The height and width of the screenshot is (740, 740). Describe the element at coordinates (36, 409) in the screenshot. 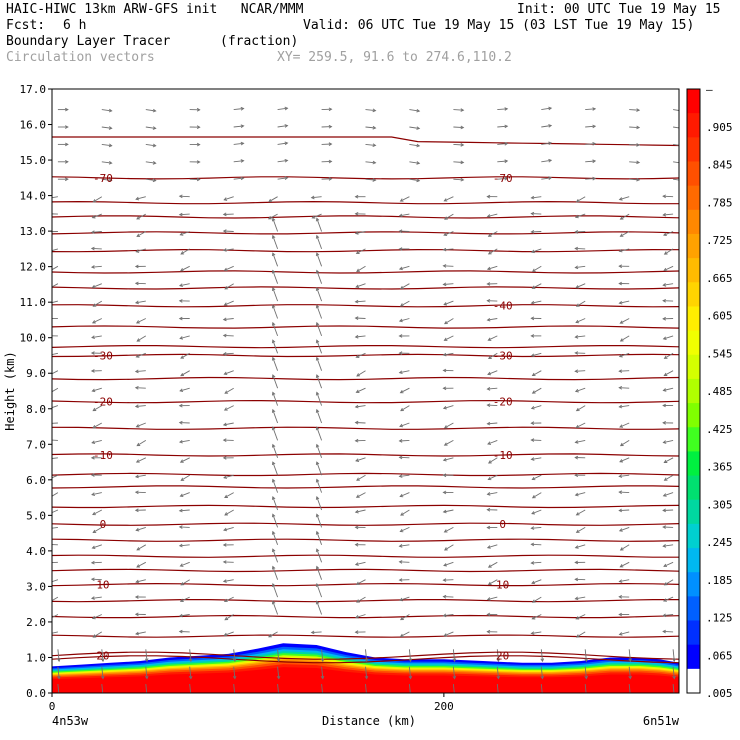

I see `y-tick-label: 8.0` at that location.